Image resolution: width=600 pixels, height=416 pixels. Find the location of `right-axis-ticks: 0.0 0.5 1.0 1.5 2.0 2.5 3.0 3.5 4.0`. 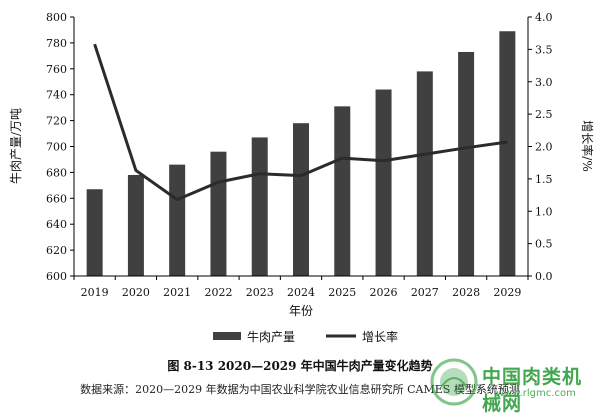

right-axis-ticks: 0.0 0.5 1.0 1.5 2.0 2.5 3.0 3.5 4.0 is located at coordinates (540, 147).